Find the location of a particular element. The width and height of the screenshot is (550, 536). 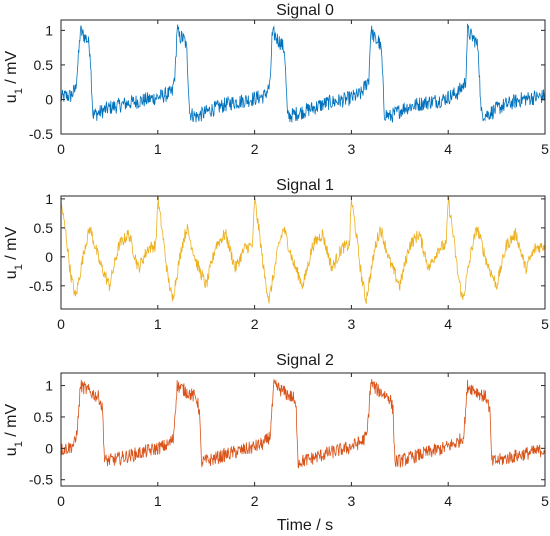

series-line is located at coordinates (303, 424).